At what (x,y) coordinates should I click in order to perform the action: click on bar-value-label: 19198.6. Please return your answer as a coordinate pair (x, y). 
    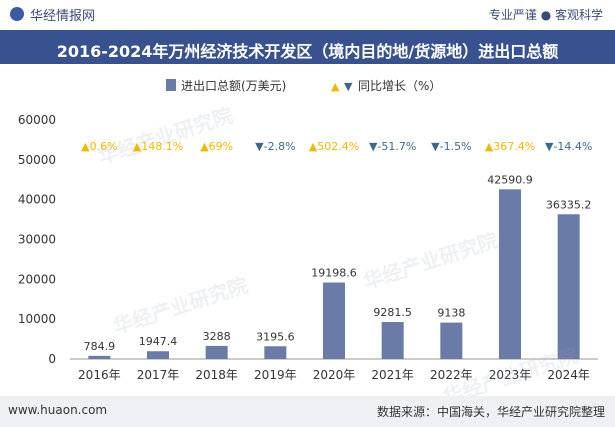
    Looking at the image, I should click on (334, 273).